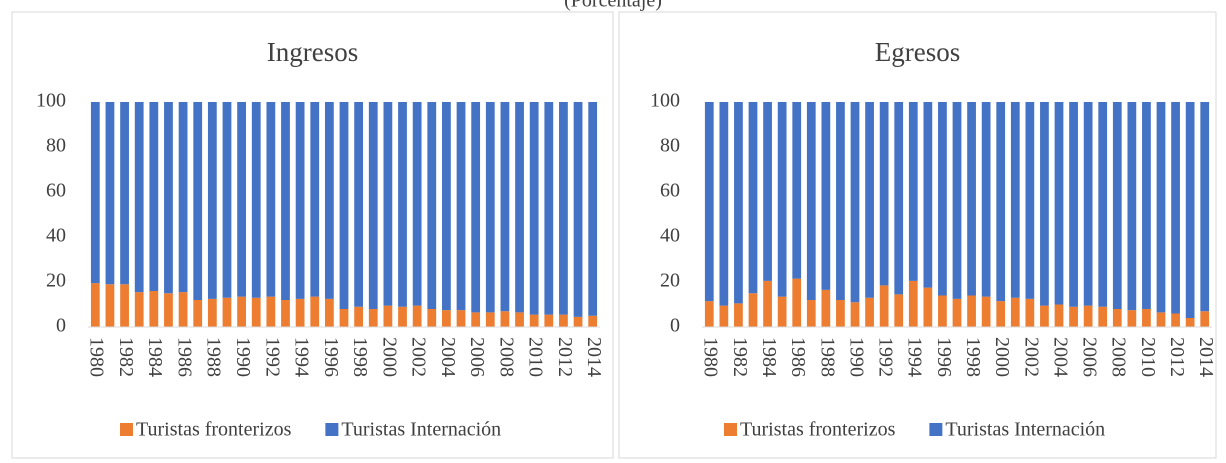 The height and width of the screenshot is (463, 1226). Describe the element at coordinates (973, 357) in the screenshot. I see `x-tick-label: 1998` at that location.